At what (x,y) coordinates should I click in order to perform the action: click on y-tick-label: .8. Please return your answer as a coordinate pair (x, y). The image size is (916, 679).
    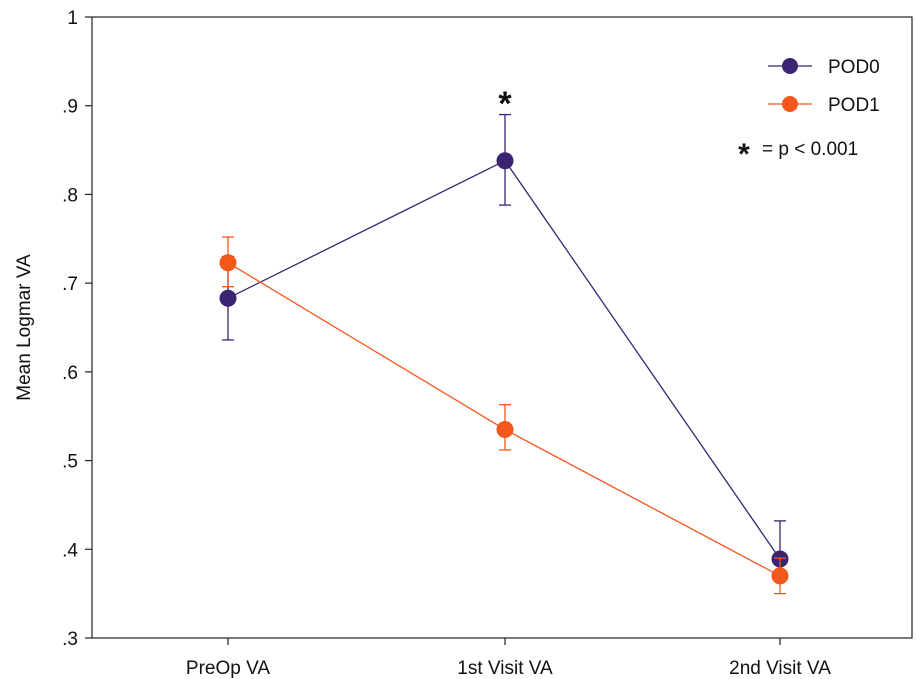
    Looking at the image, I should click on (70, 195).